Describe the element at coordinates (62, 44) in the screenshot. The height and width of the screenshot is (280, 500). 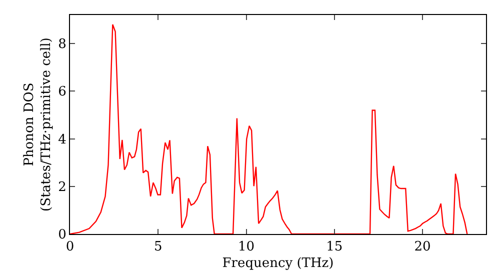
I see `y-tick-label: 8` at that location.